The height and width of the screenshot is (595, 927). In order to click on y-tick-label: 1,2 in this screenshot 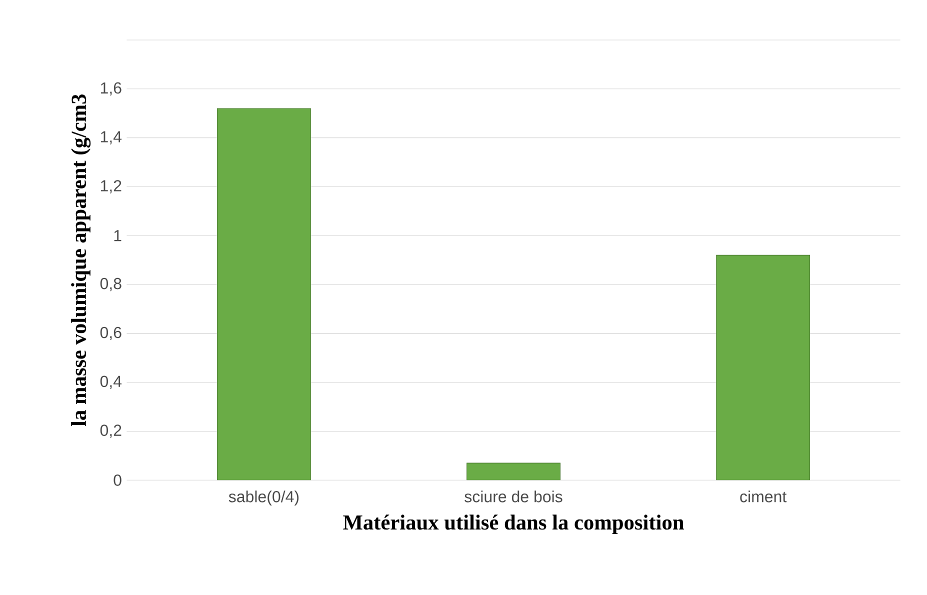, I will do `click(111, 187)`.